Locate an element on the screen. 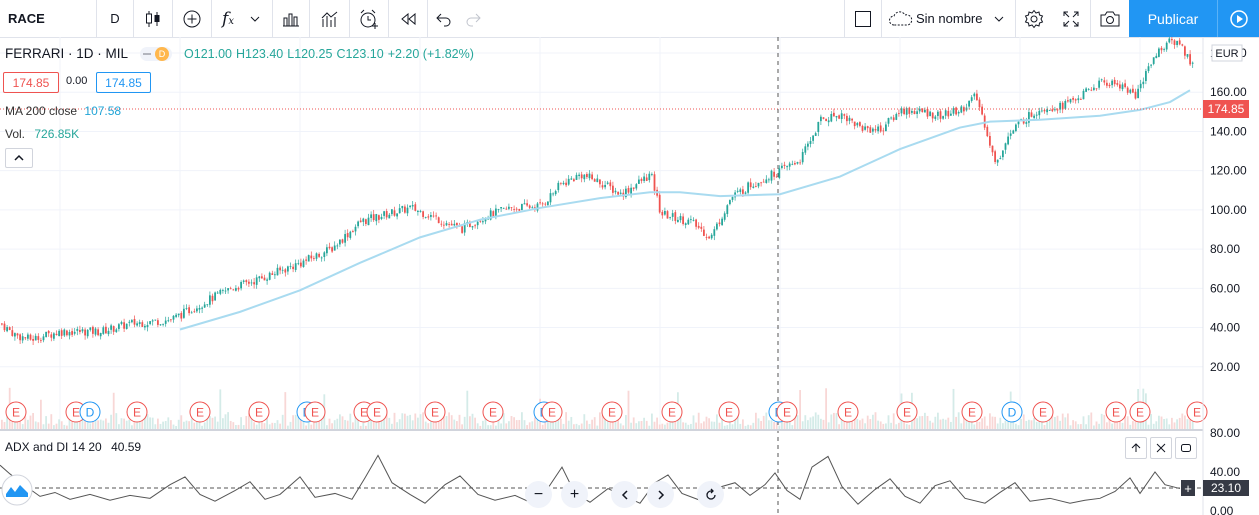 This screenshot has height=515, width=1259. play-button is located at coordinates (1238, 18).